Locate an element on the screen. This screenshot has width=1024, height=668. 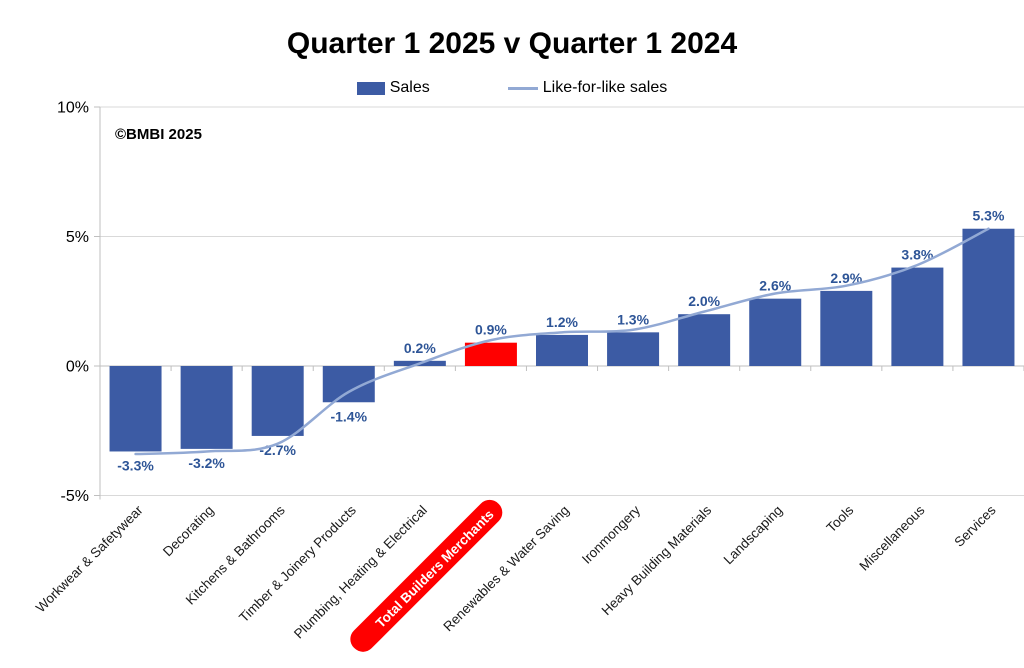
bar-value-label-11: 3.8% is located at coordinates (917, 255).